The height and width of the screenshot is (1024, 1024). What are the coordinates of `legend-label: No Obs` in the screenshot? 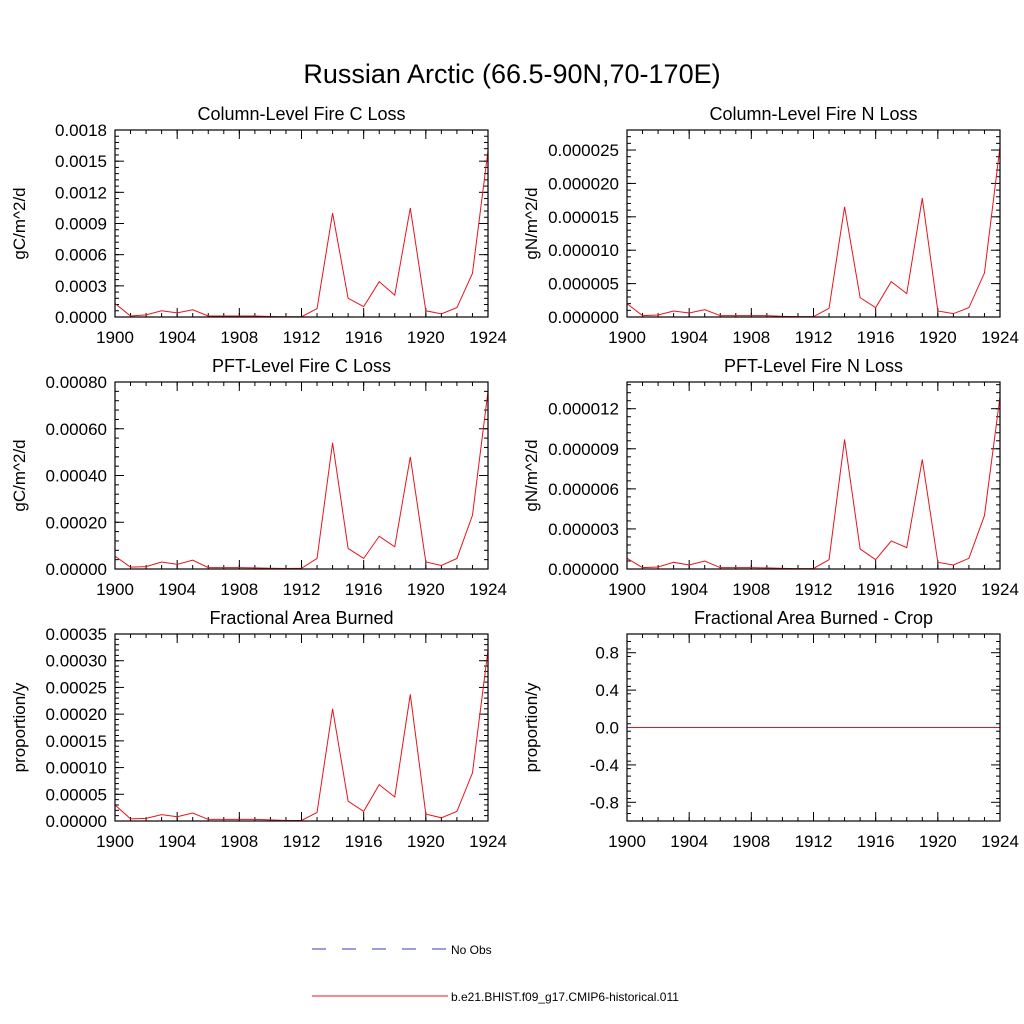 It's located at (471, 950).